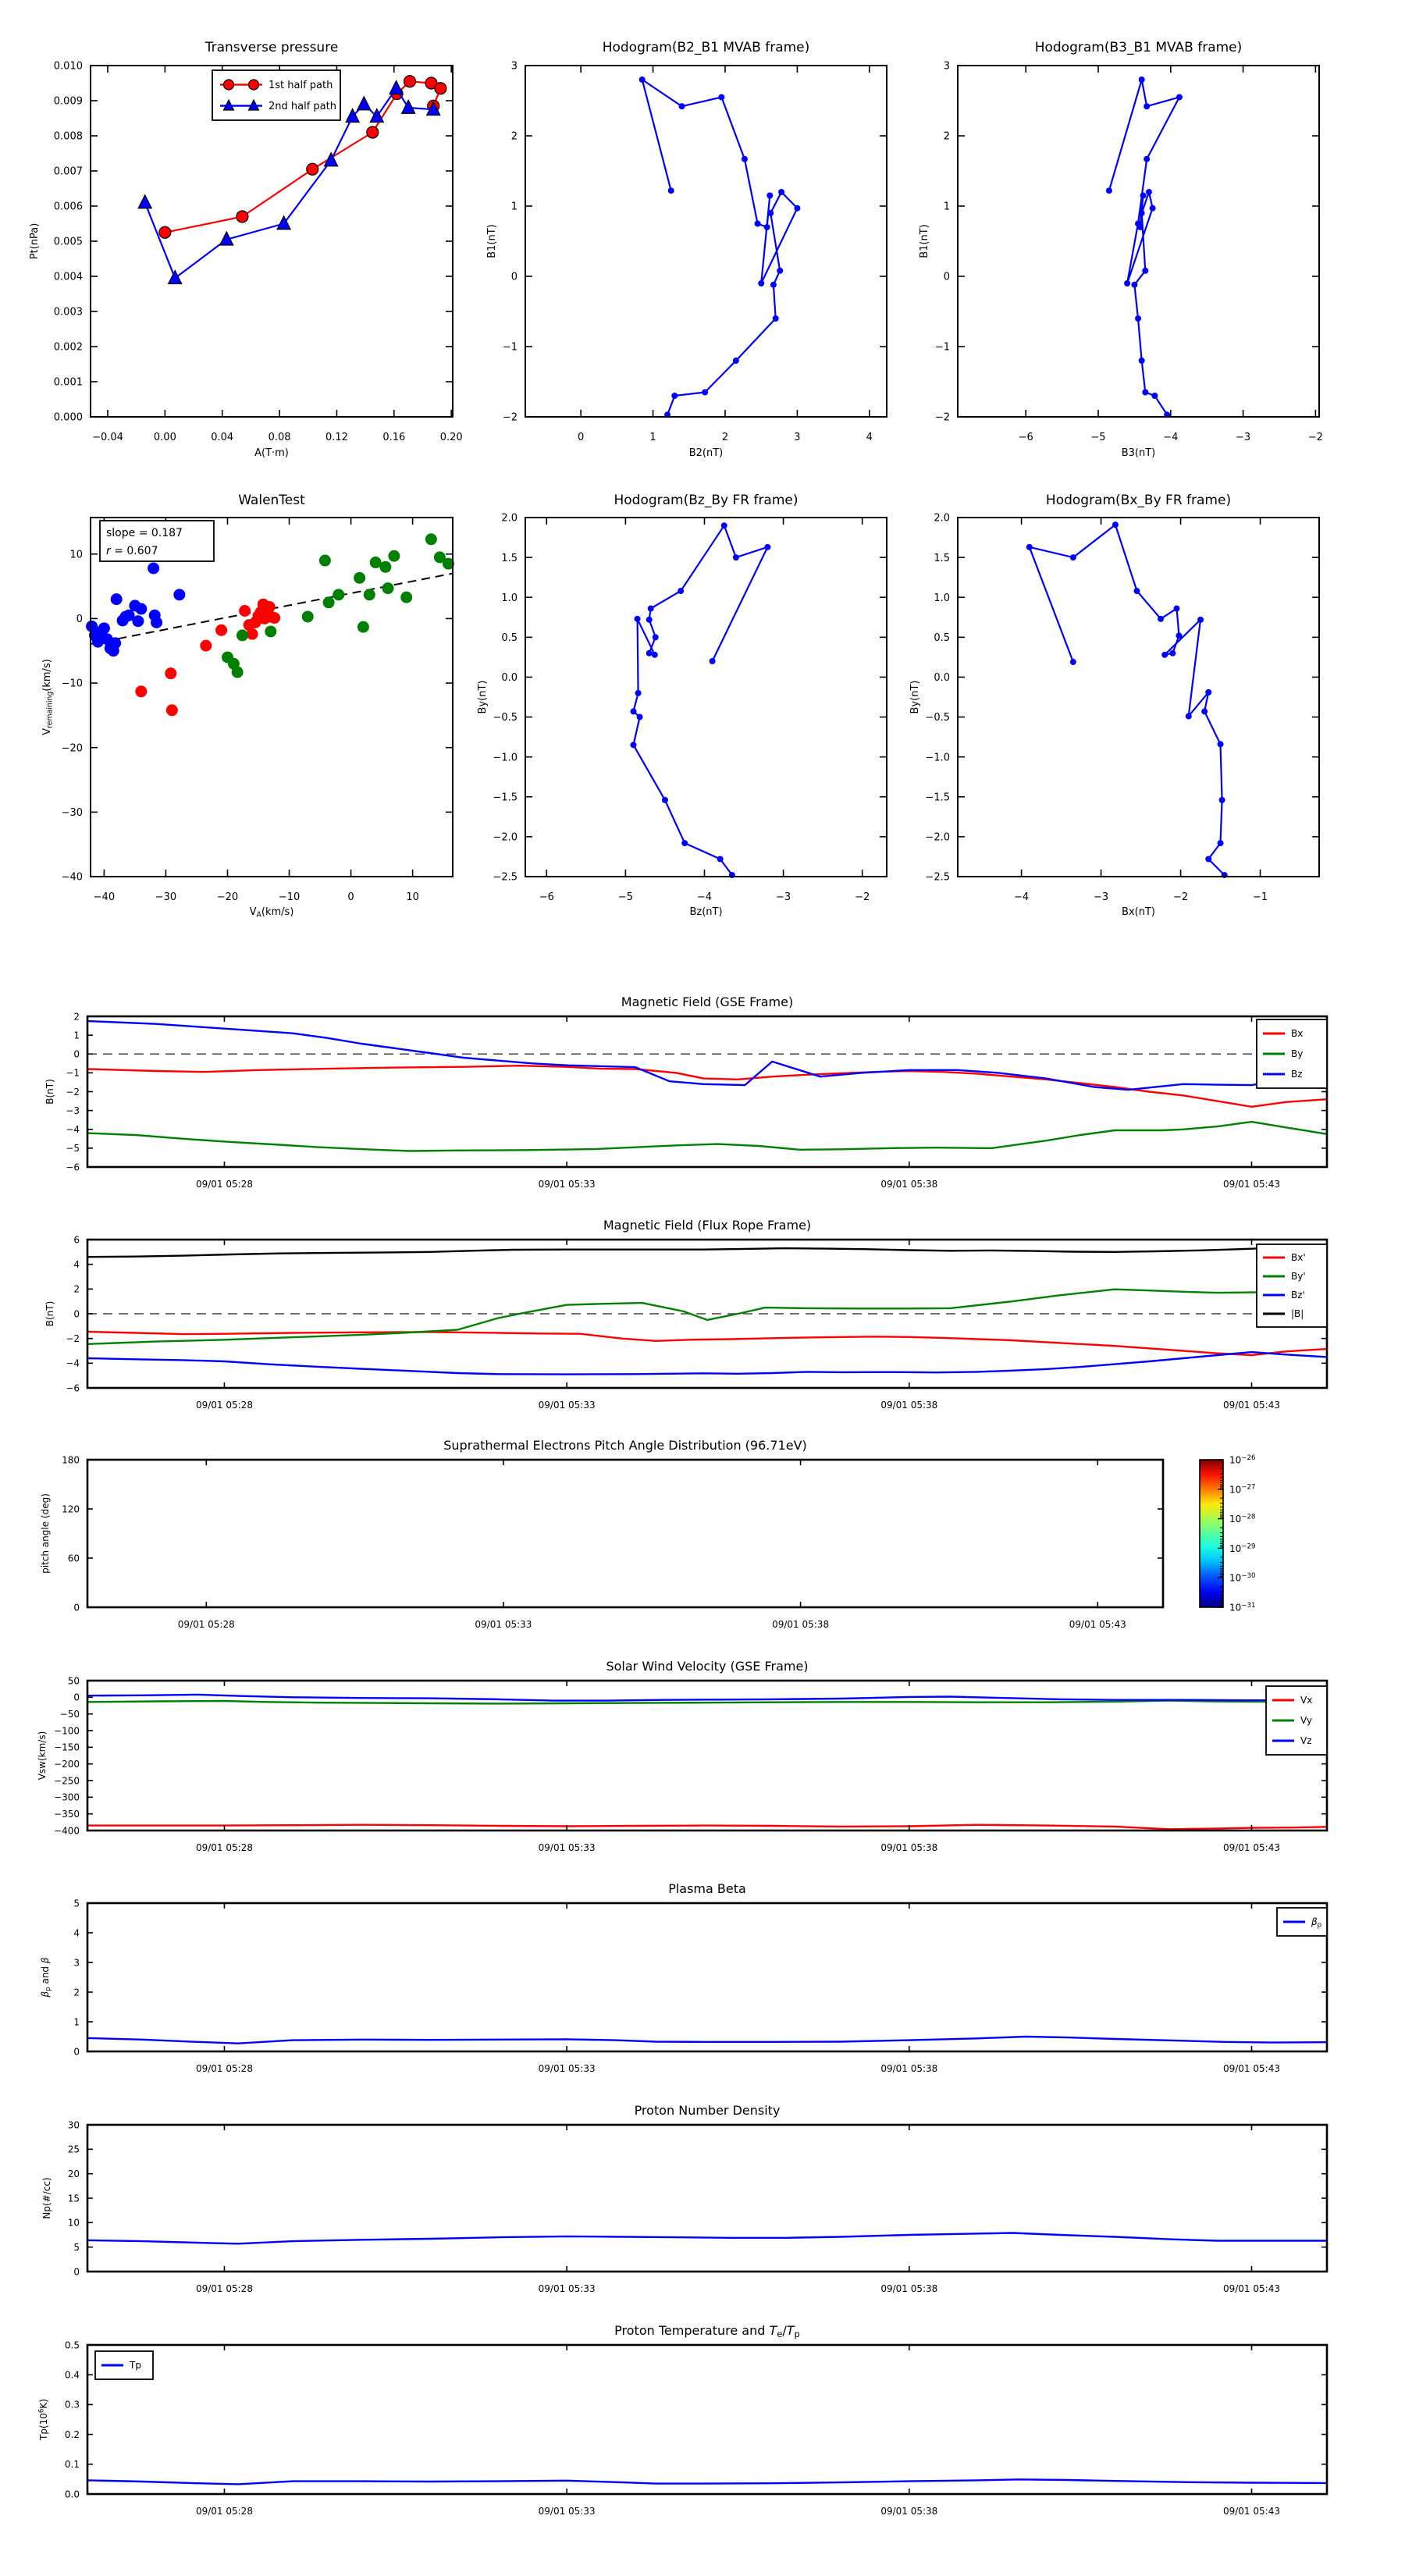 The image size is (1405, 2576). What do you see at coordinates (511, 348) in the screenshot?
I see `y-tick-label: −1` at bounding box center [511, 348].